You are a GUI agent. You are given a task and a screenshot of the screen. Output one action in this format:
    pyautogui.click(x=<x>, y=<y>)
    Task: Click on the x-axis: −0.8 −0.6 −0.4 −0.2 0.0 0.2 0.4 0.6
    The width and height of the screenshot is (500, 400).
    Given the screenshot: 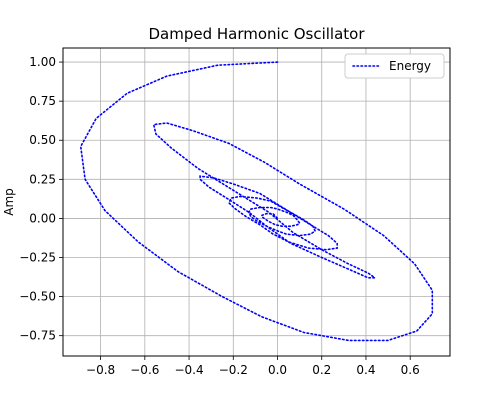 What is the action you would take?
    pyautogui.click(x=253, y=366)
    